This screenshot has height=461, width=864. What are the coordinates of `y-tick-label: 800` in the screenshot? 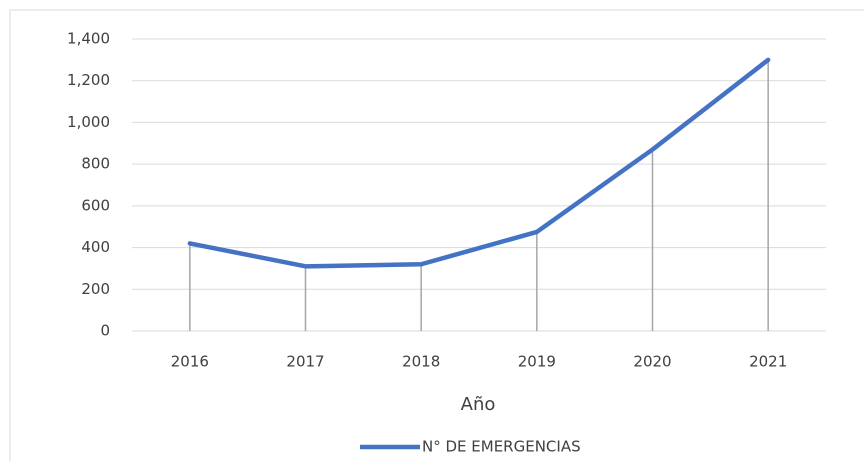 It's located at (95, 164).